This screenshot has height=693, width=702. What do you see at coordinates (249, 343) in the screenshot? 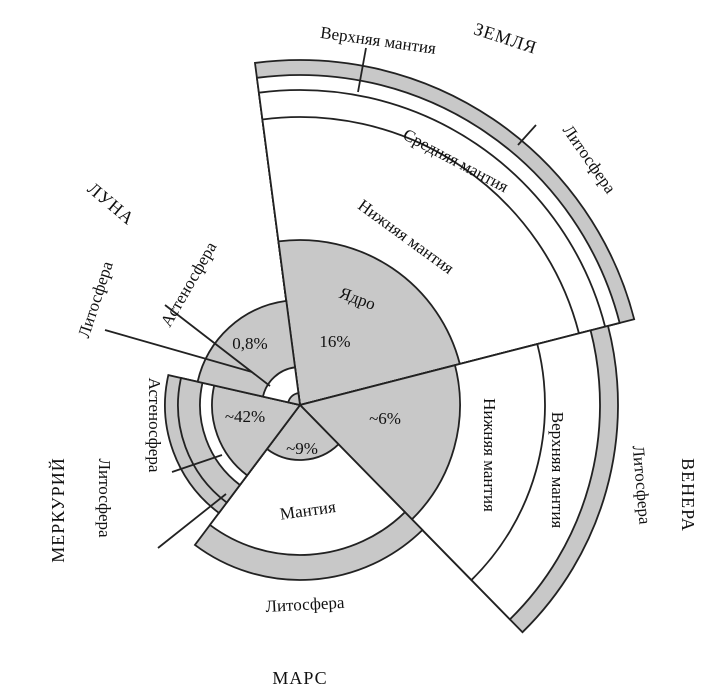
I see `core-percent: 0,8%` at bounding box center [249, 343].